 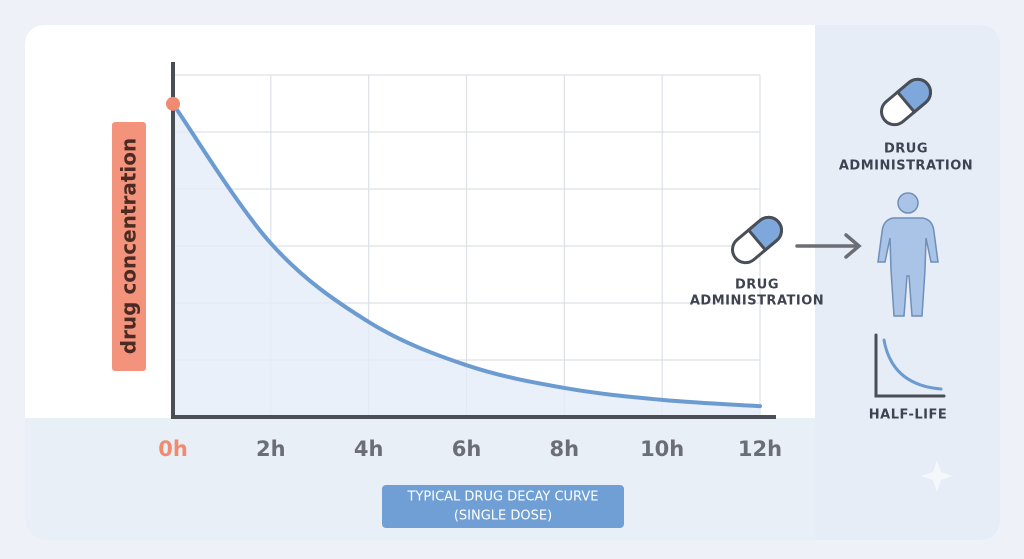 I want to click on person-icon, so click(x=908, y=254).